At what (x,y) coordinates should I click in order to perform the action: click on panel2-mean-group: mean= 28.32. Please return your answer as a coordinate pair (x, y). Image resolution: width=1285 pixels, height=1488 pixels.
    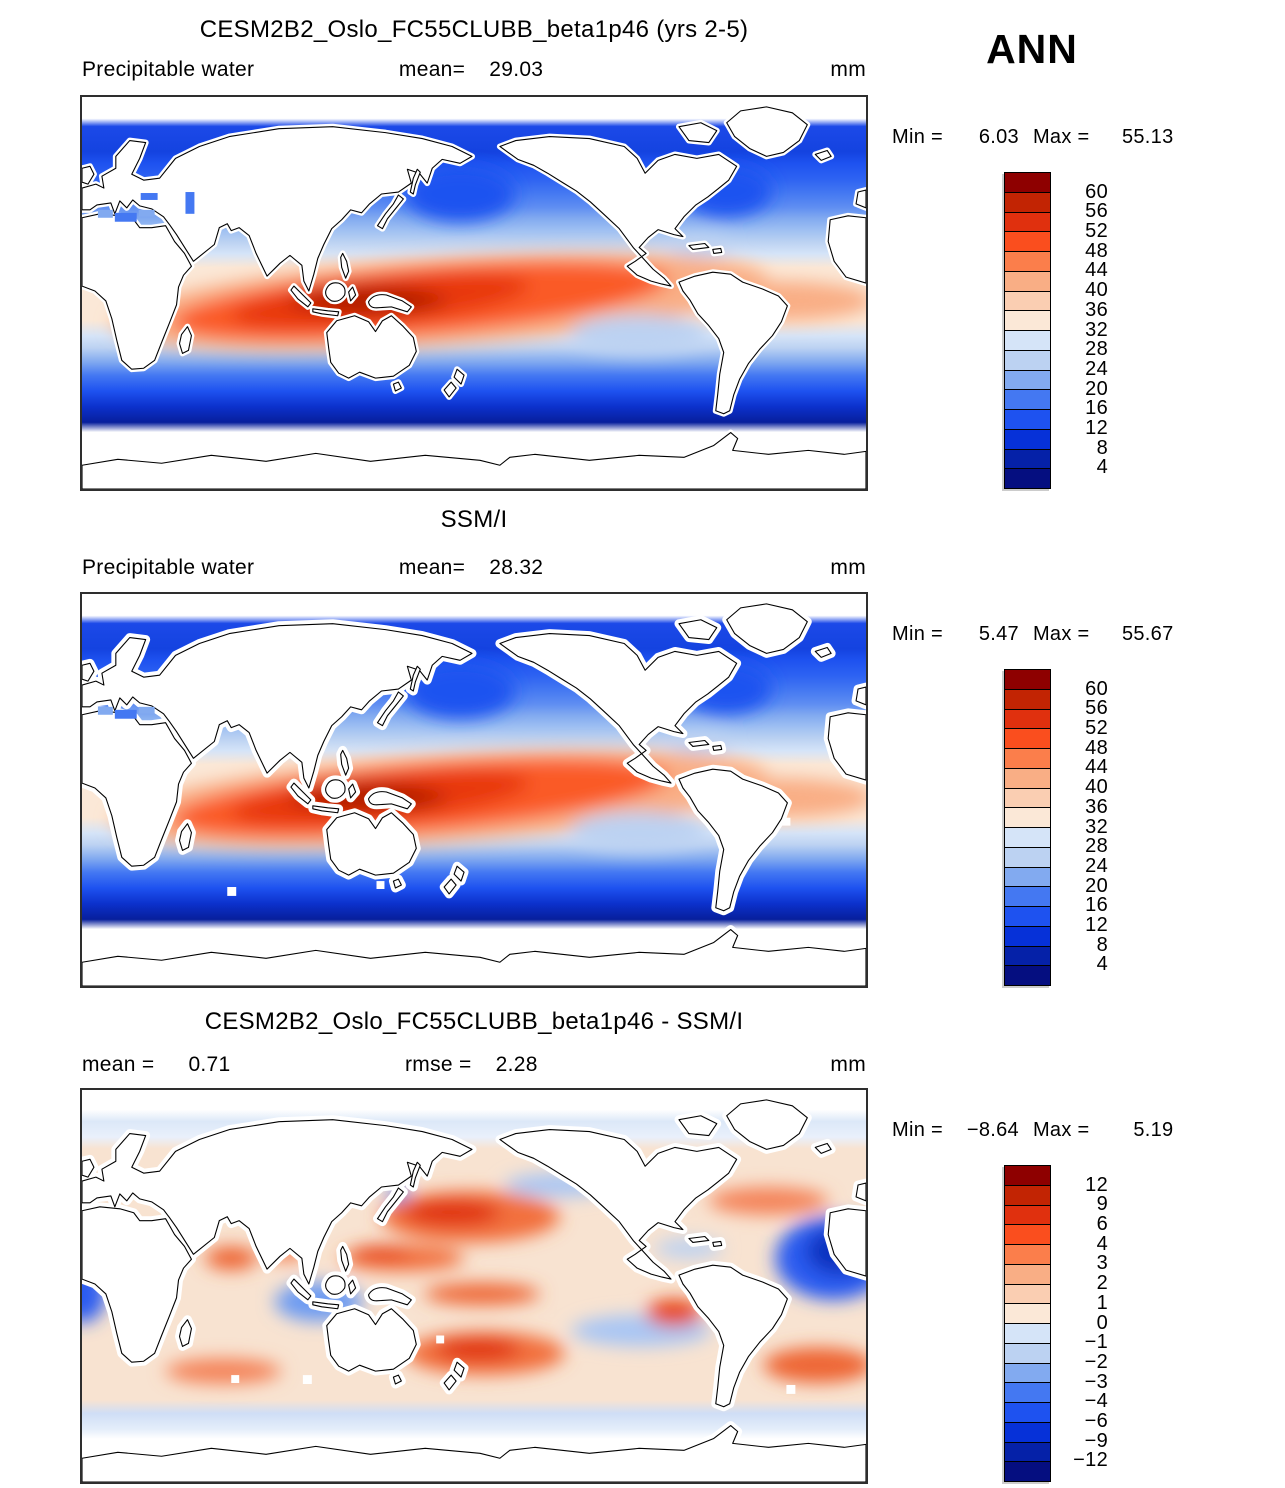
    Looking at the image, I should click on (471, 568).